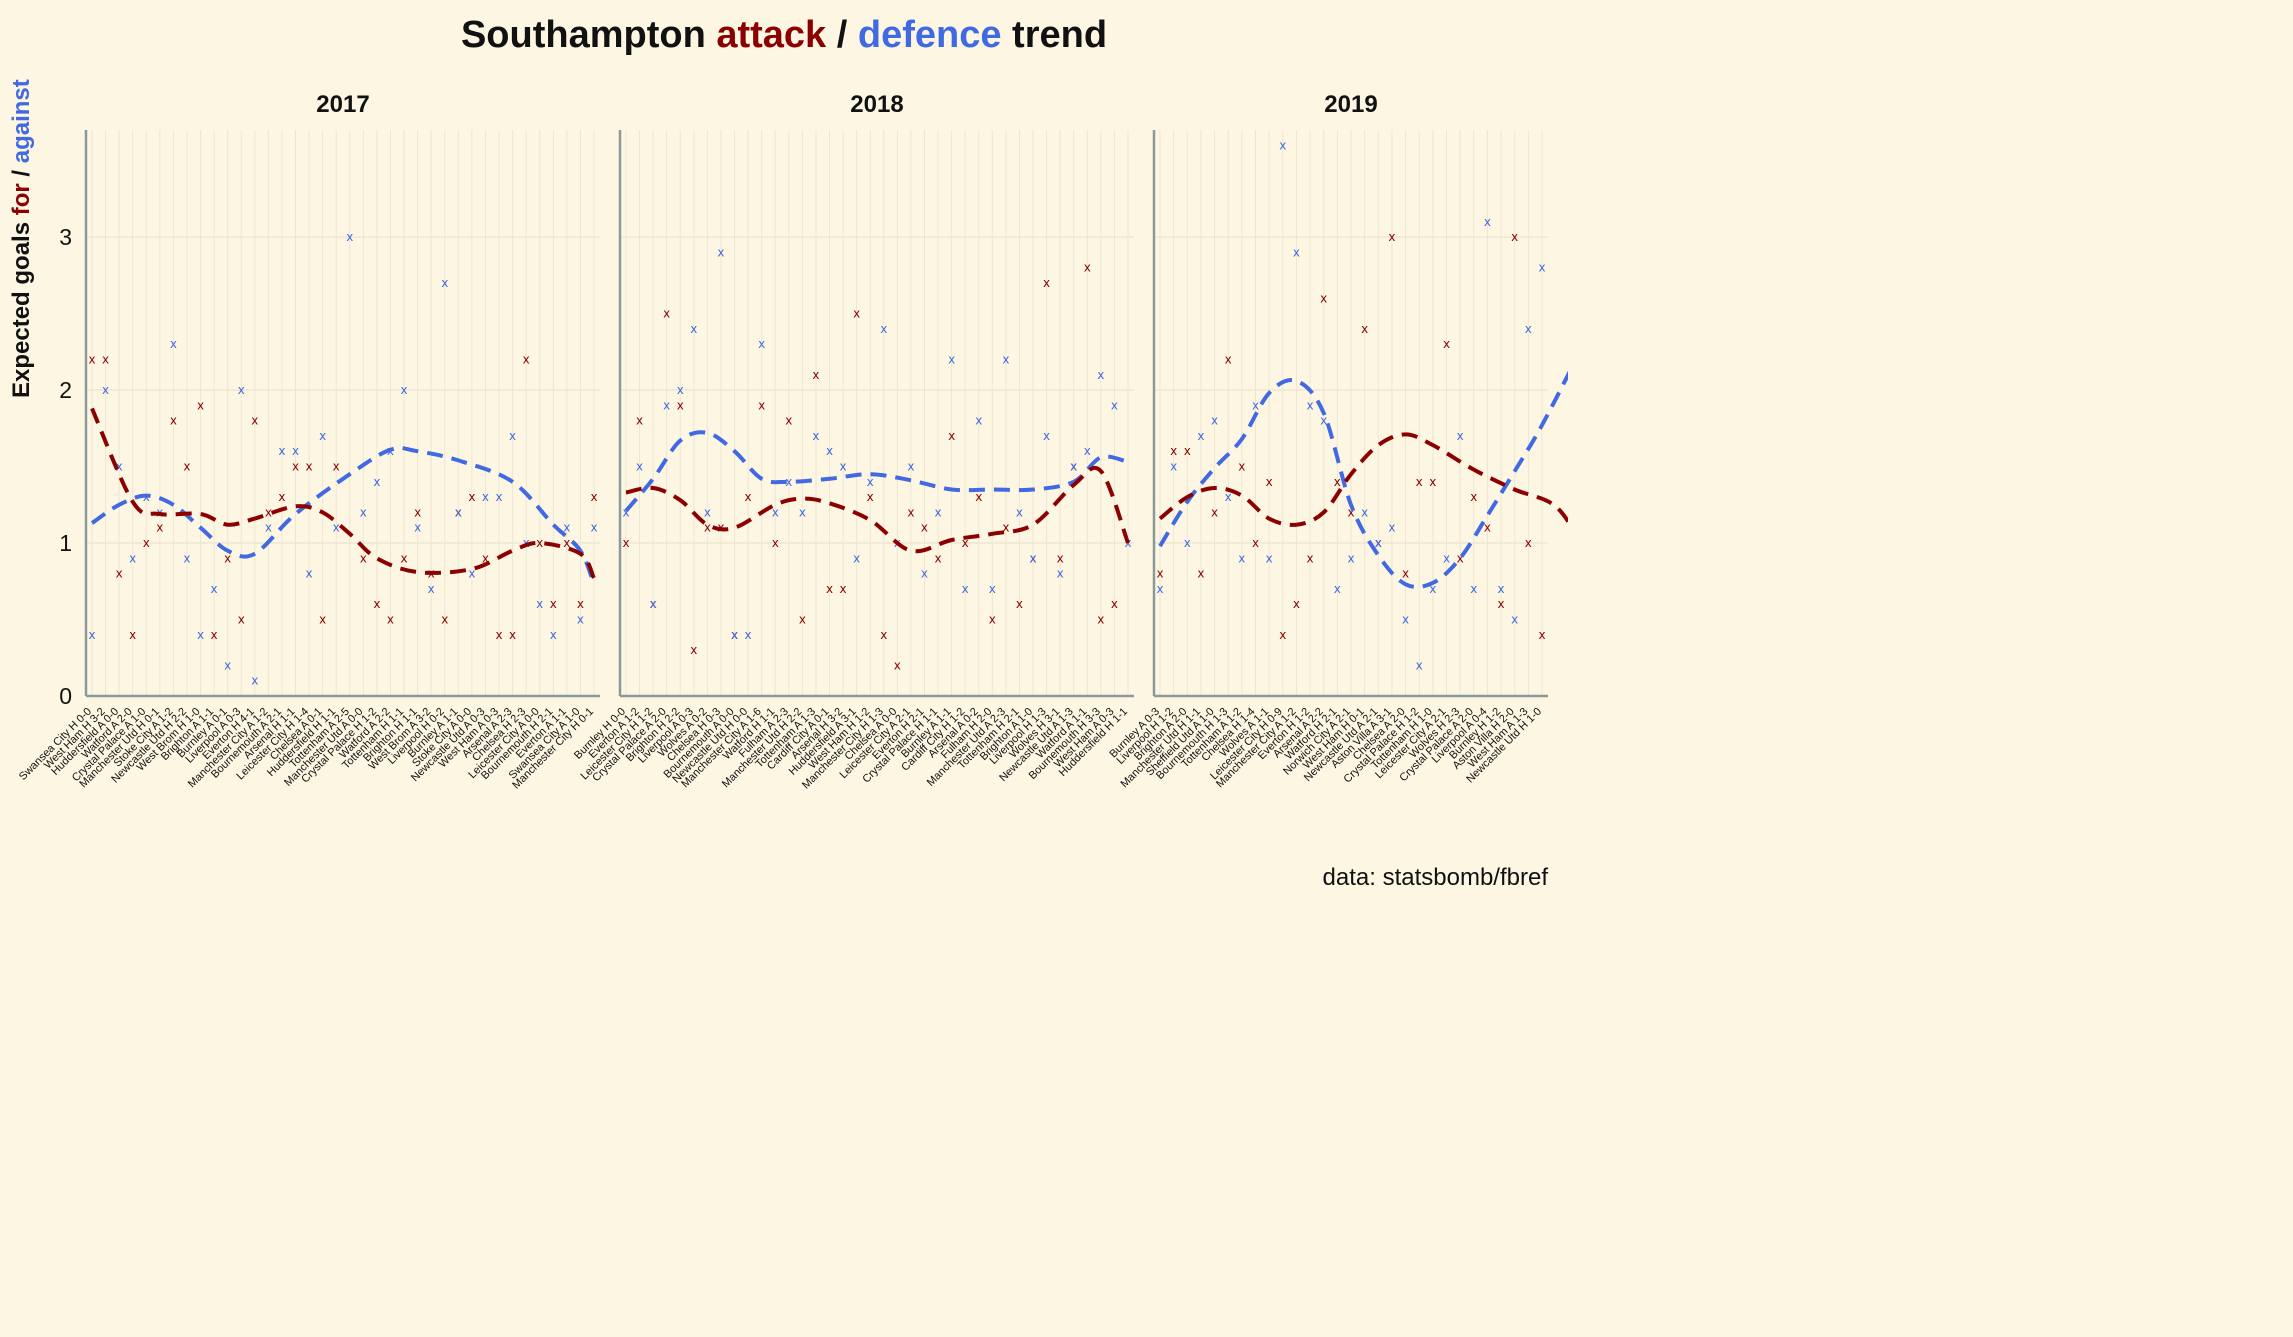 The width and height of the screenshot is (2293, 1337). What do you see at coordinates (784, 35) in the screenshot?
I see `chart-title: Southampton attack / defence trend` at bounding box center [784, 35].